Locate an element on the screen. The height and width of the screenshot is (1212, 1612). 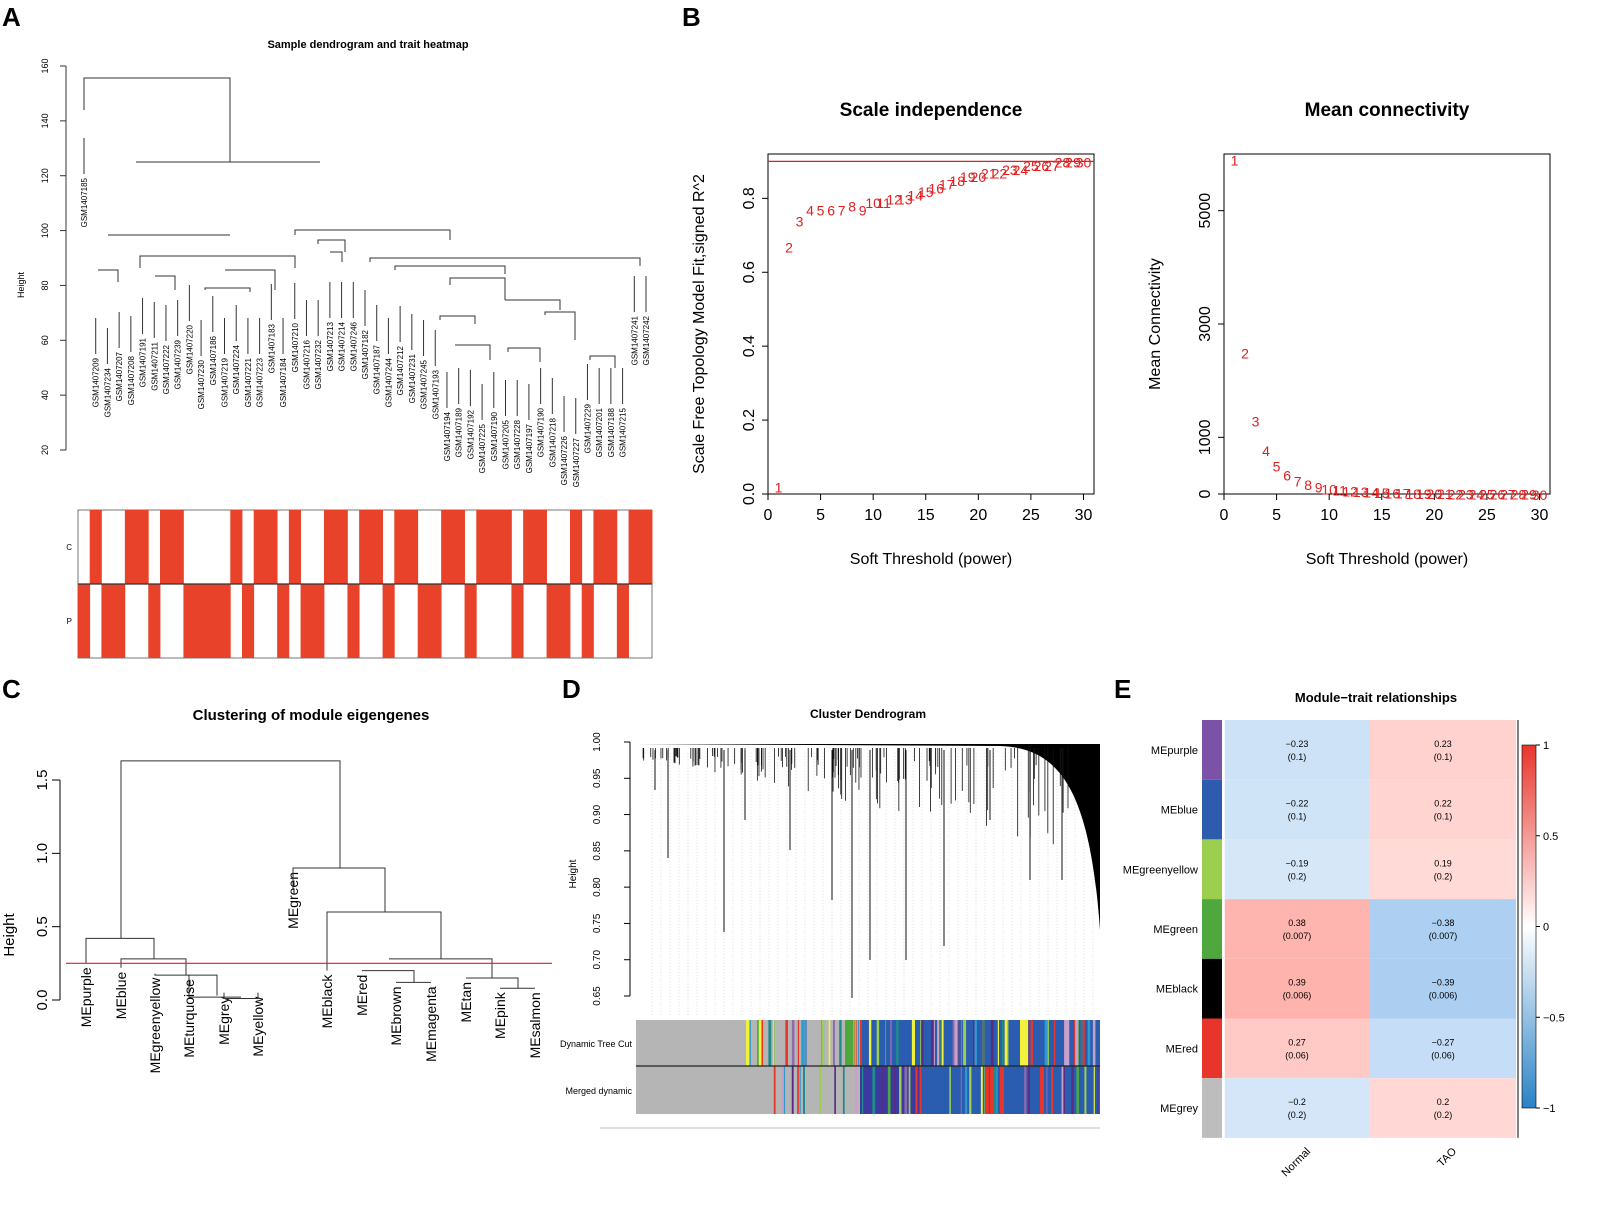
panel-b-mean-connectivity-point: 26 is located at coordinates (1498, 495).